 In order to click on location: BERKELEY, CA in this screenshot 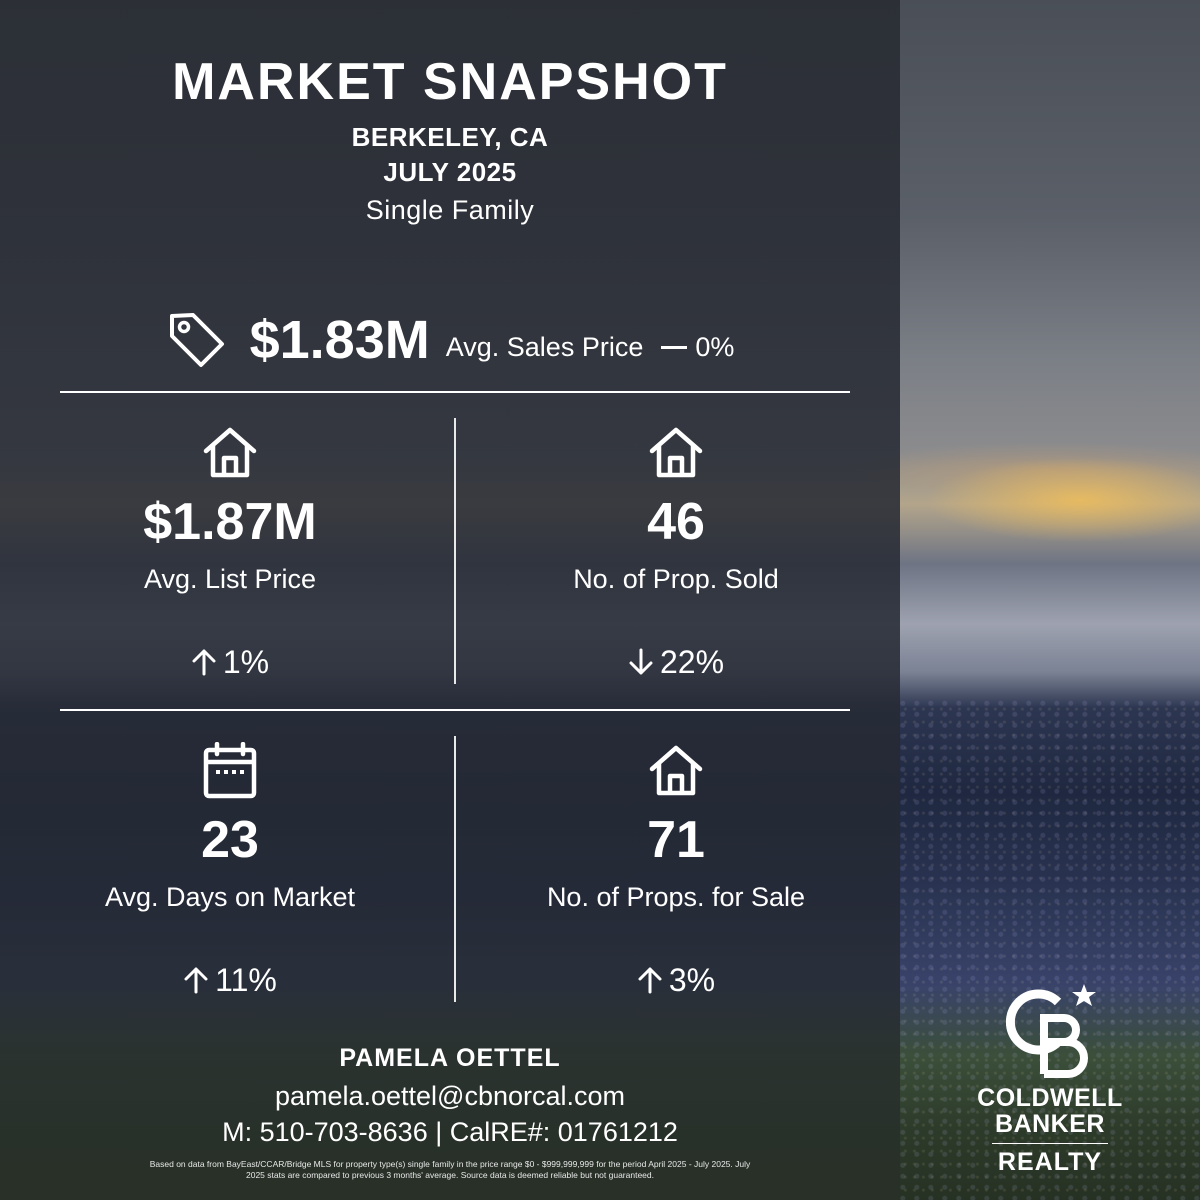, I will do `click(450, 137)`.